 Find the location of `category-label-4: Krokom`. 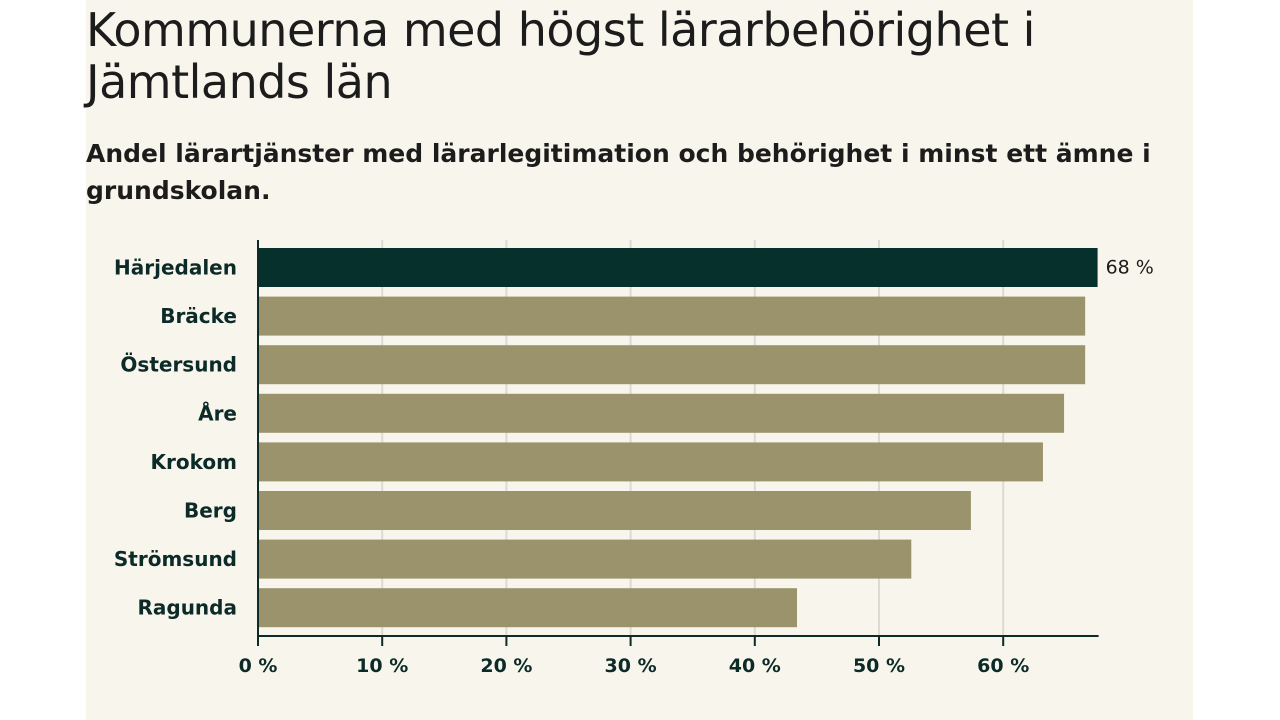

category-label-4: Krokom is located at coordinates (194, 462).